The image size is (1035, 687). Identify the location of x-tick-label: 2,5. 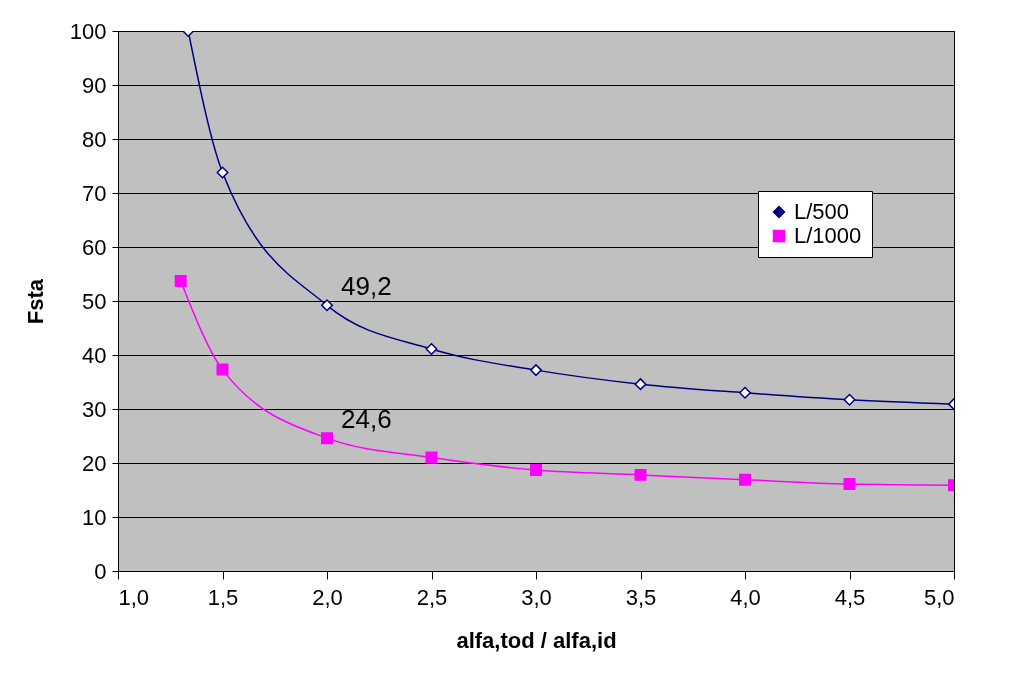
(432, 597).